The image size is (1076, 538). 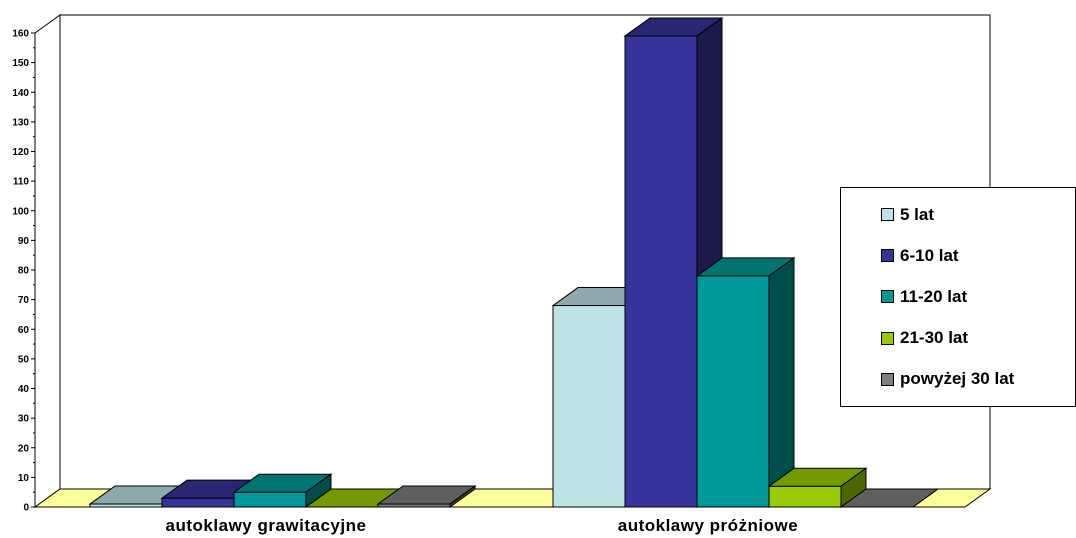 I want to click on y-axis: 0 10 20 30 40 50 60 70 80 90 100 110 120 130 140 150 160, so click(x=24, y=271).